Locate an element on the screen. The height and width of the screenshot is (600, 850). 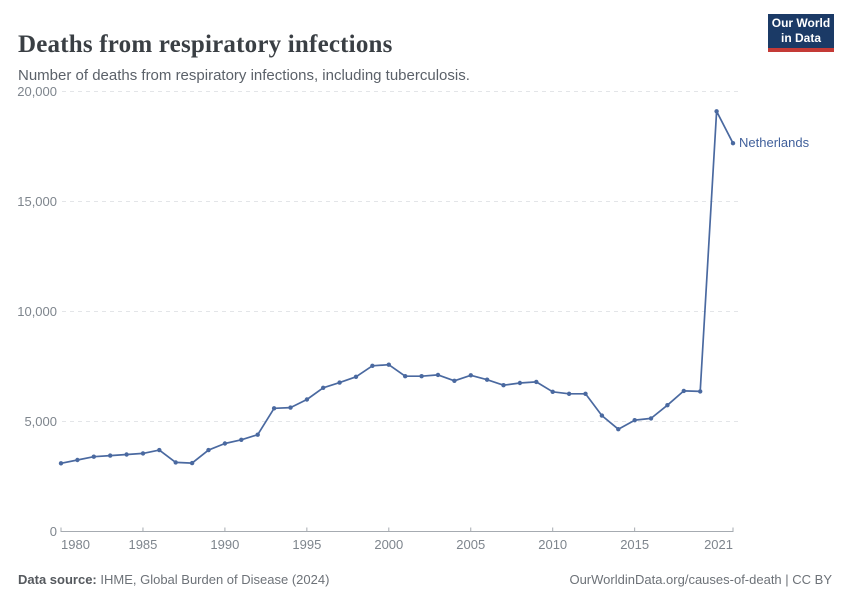
series-entity-label: Netherlands is located at coordinates (774, 143).